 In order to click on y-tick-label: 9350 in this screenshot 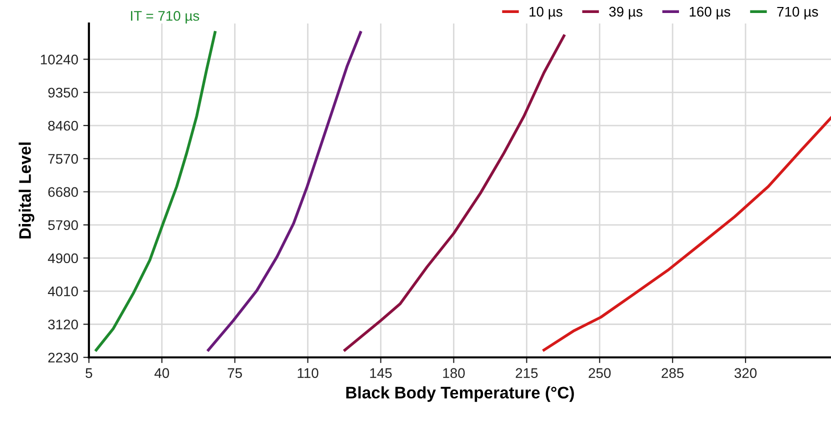, I will do `click(63, 93)`.